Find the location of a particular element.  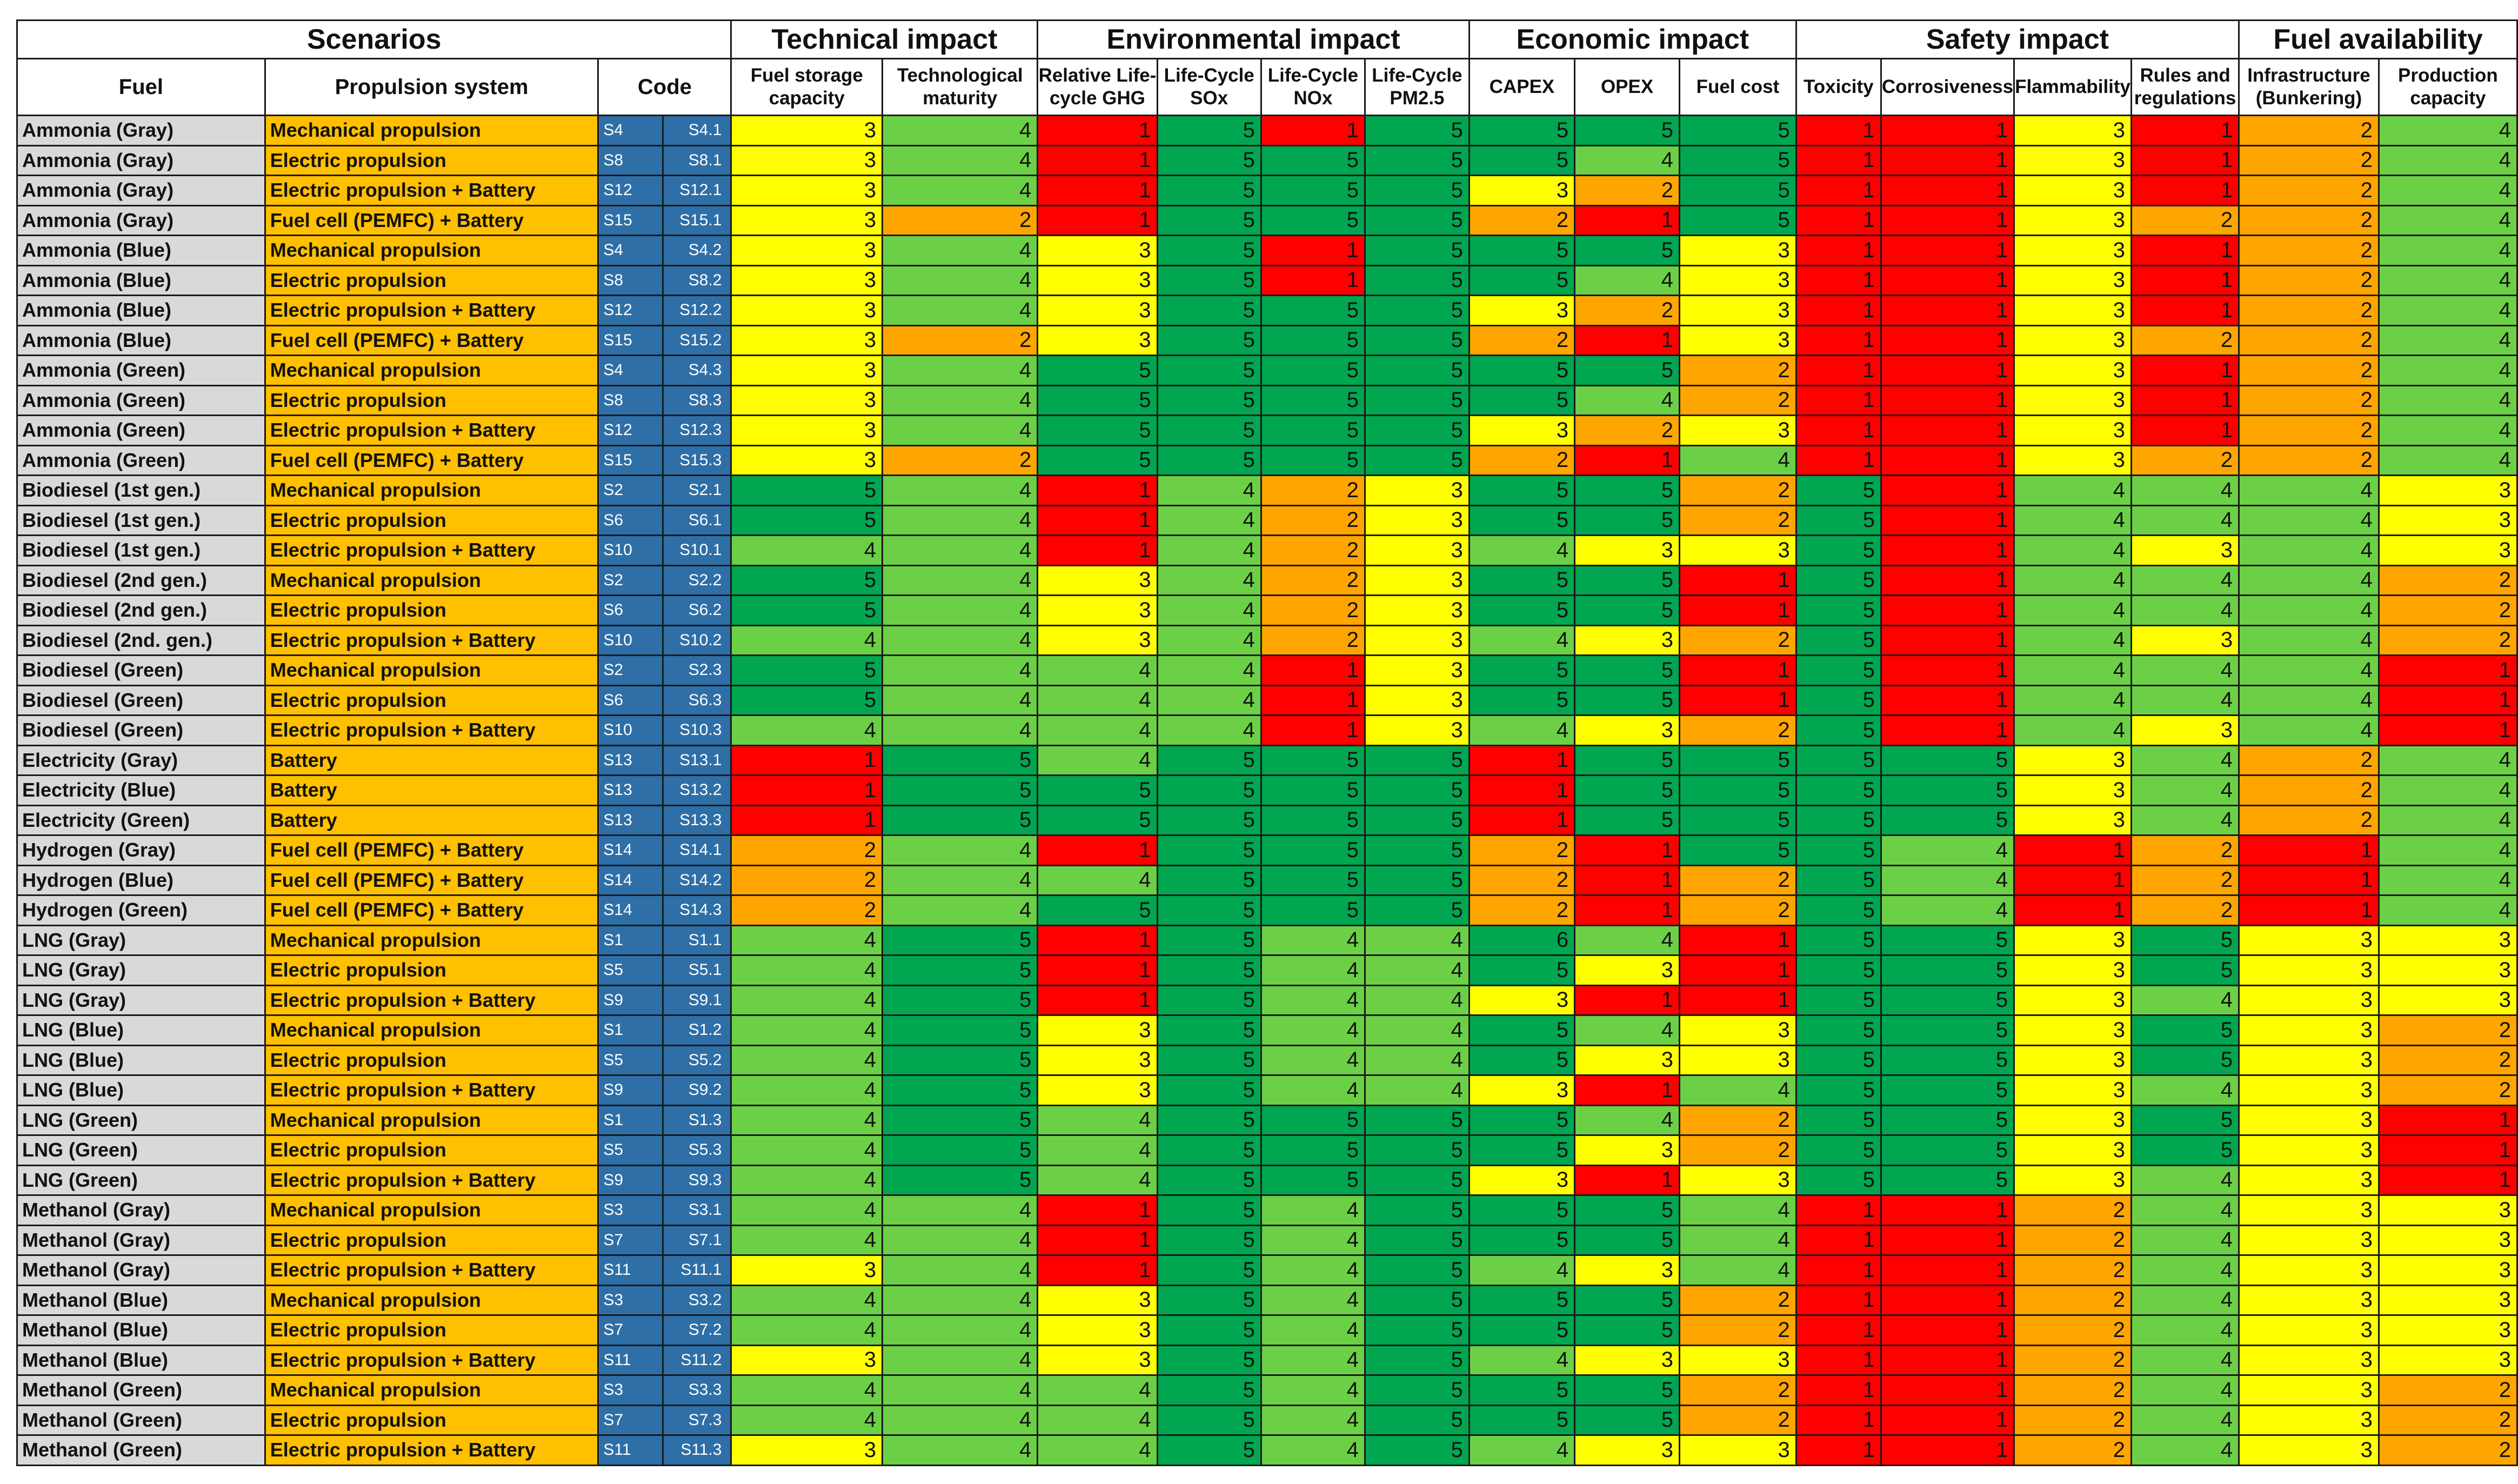

fuel-cell: Ammonia (Gray) is located at coordinates (141, 160).